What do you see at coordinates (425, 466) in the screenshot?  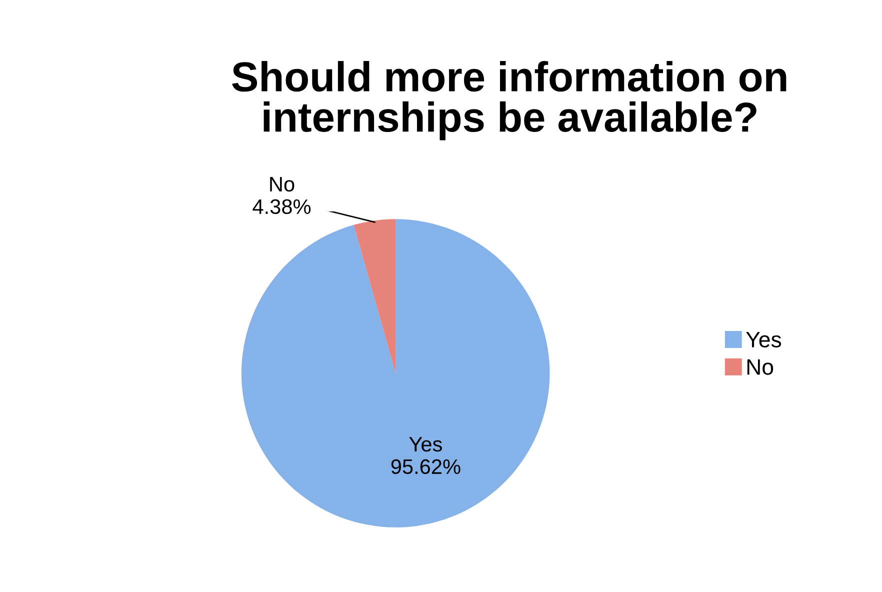 I see `data-label: 95.62%` at bounding box center [425, 466].